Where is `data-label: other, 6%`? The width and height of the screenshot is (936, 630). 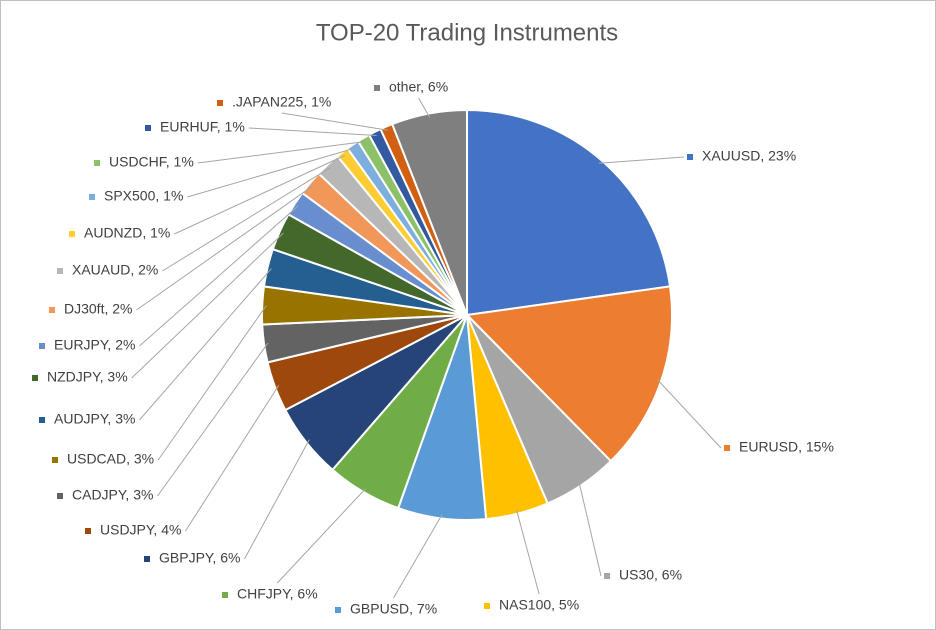
data-label: other, 6% is located at coordinates (418, 87).